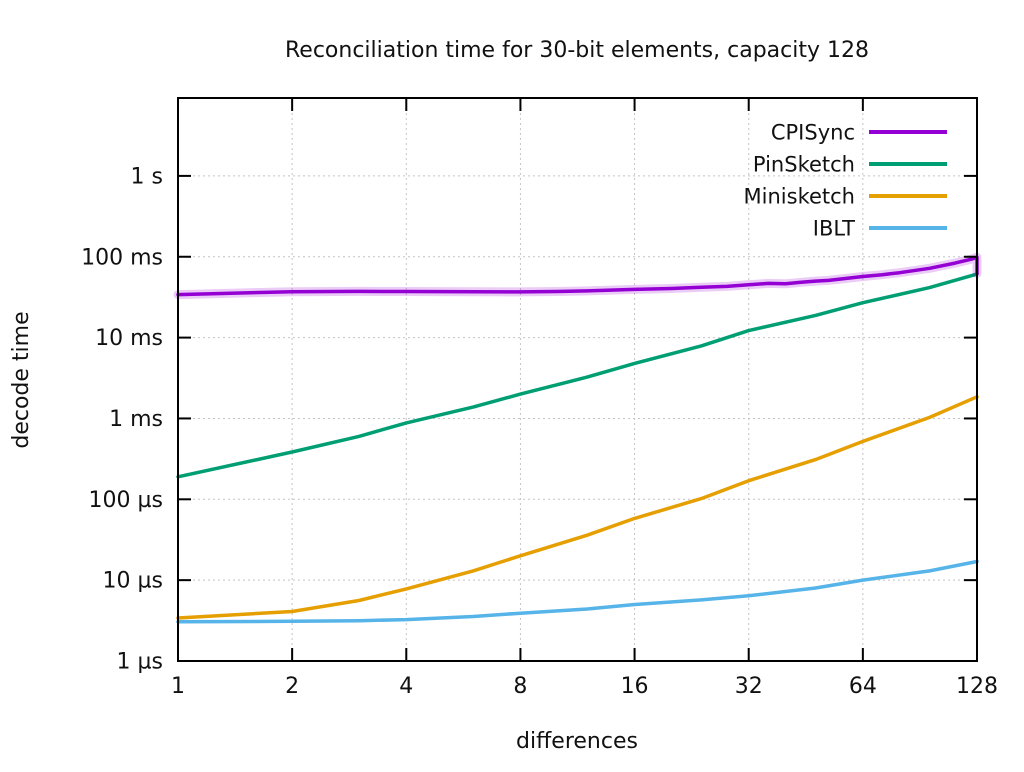  What do you see at coordinates (292, 686) in the screenshot?
I see `x-tick-label: 2` at bounding box center [292, 686].